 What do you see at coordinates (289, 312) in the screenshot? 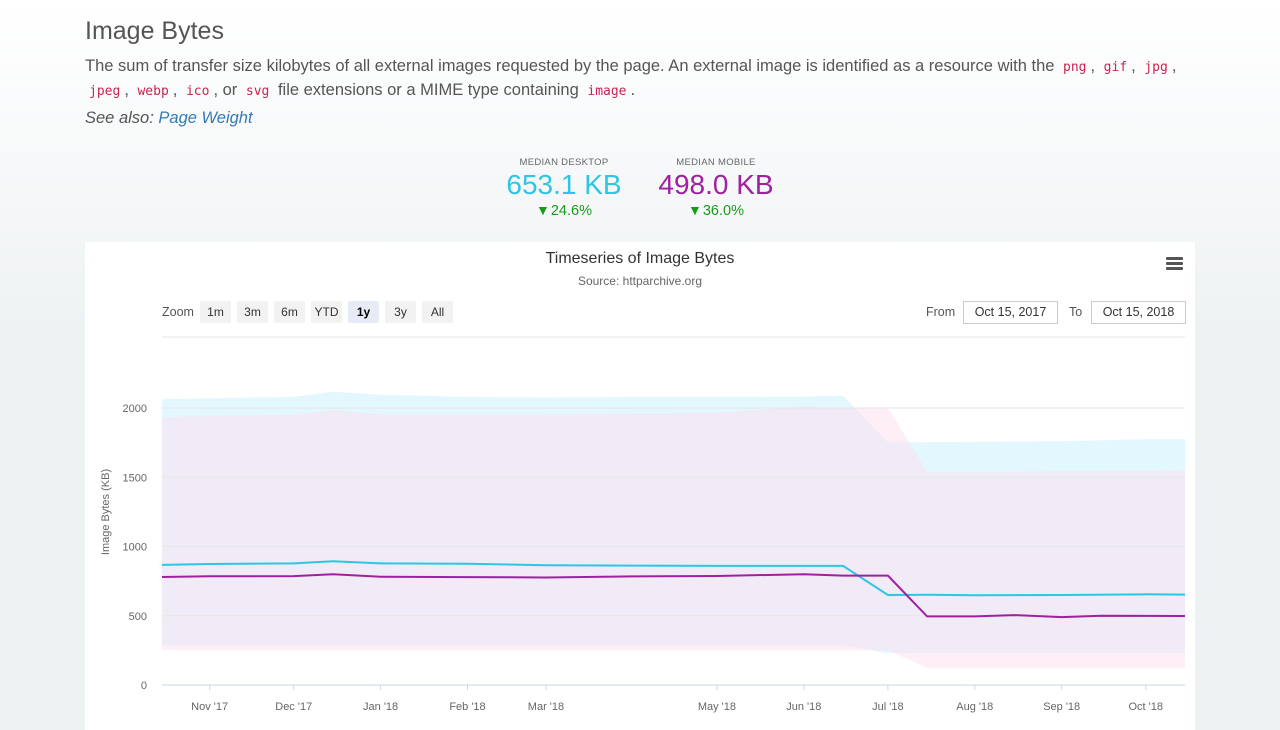
I see `zoom-6m-button: 6m` at bounding box center [289, 312].